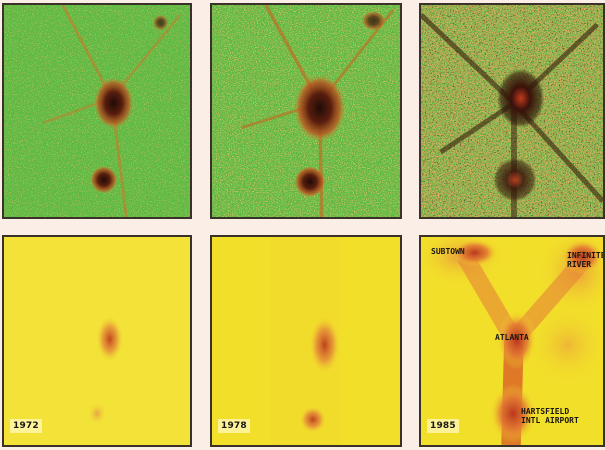 The image size is (605, 450). I want to click on density-map-third, so click(512, 341).